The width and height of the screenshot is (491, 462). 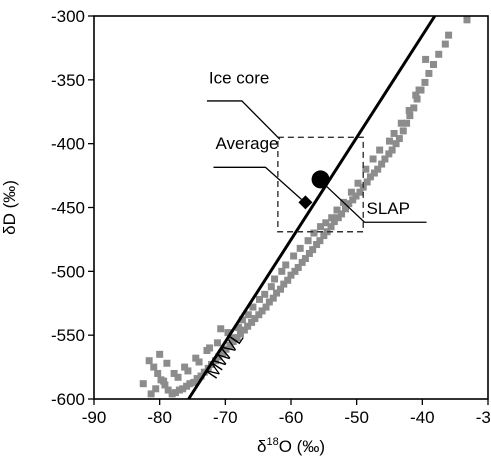 I want to click on x-tick-label: -80, so click(x=159, y=417).